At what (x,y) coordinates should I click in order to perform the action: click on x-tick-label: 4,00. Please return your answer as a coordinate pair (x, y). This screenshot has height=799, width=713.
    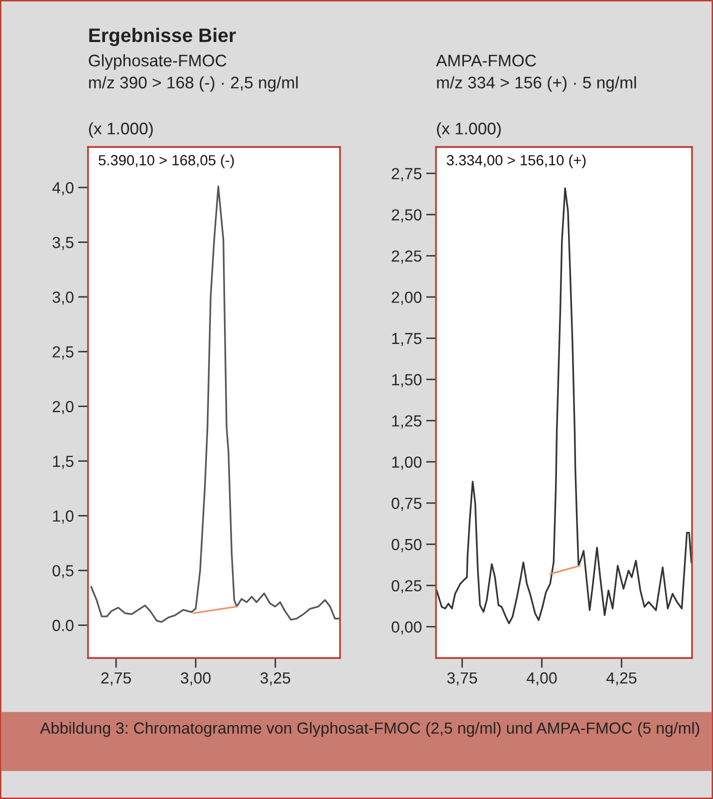
    Looking at the image, I should click on (541, 679).